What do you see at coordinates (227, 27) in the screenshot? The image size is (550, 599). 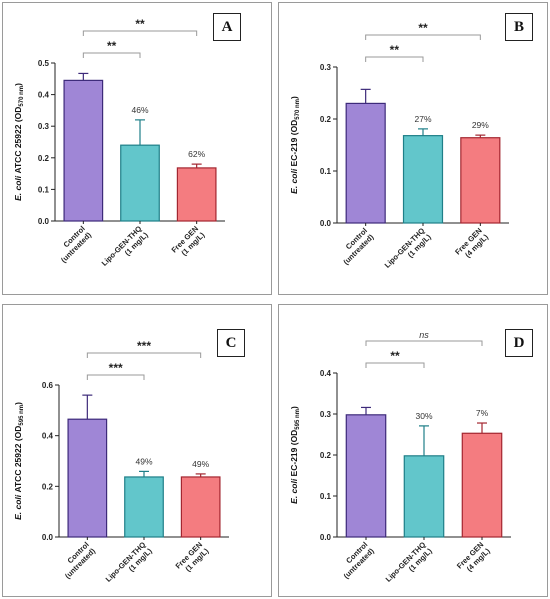 I see `panel-label-a: A` at bounding box center [227, 27].